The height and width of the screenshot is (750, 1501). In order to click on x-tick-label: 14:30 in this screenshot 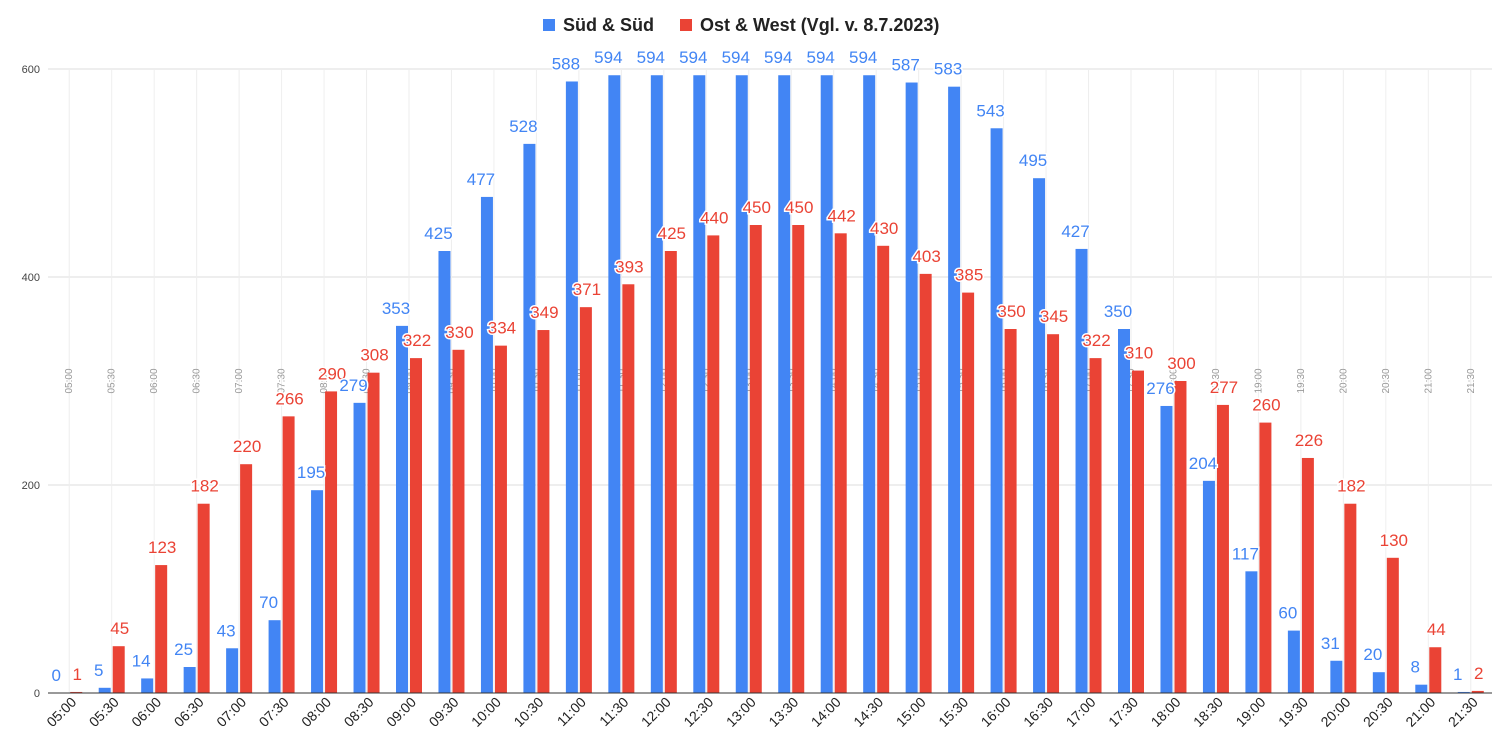, I will do `click(868, 712)`.